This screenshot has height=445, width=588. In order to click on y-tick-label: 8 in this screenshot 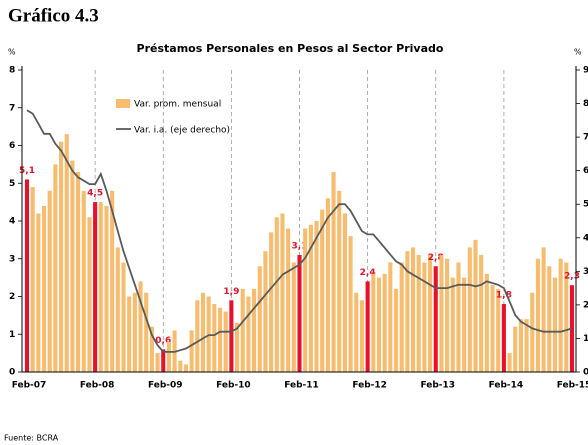, I will do `click(12, 71)`.